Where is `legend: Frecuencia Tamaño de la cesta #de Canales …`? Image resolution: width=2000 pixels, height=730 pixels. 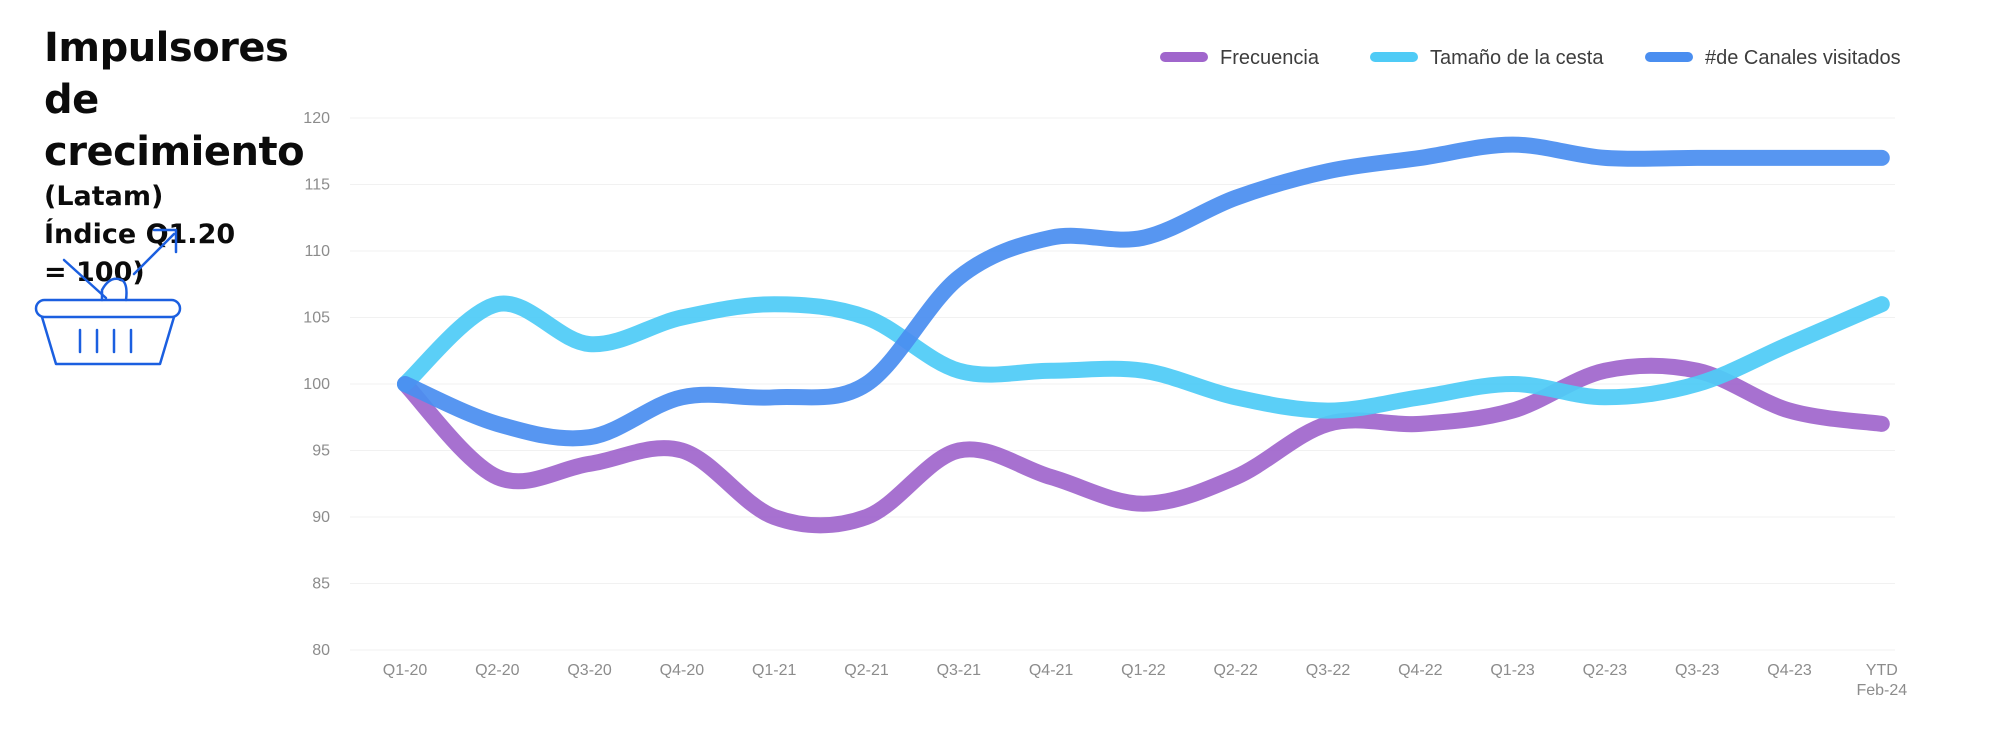
legend: Frecuencia Tamaño de la cesta #de Canales … is located at coordinates (1530, 58).